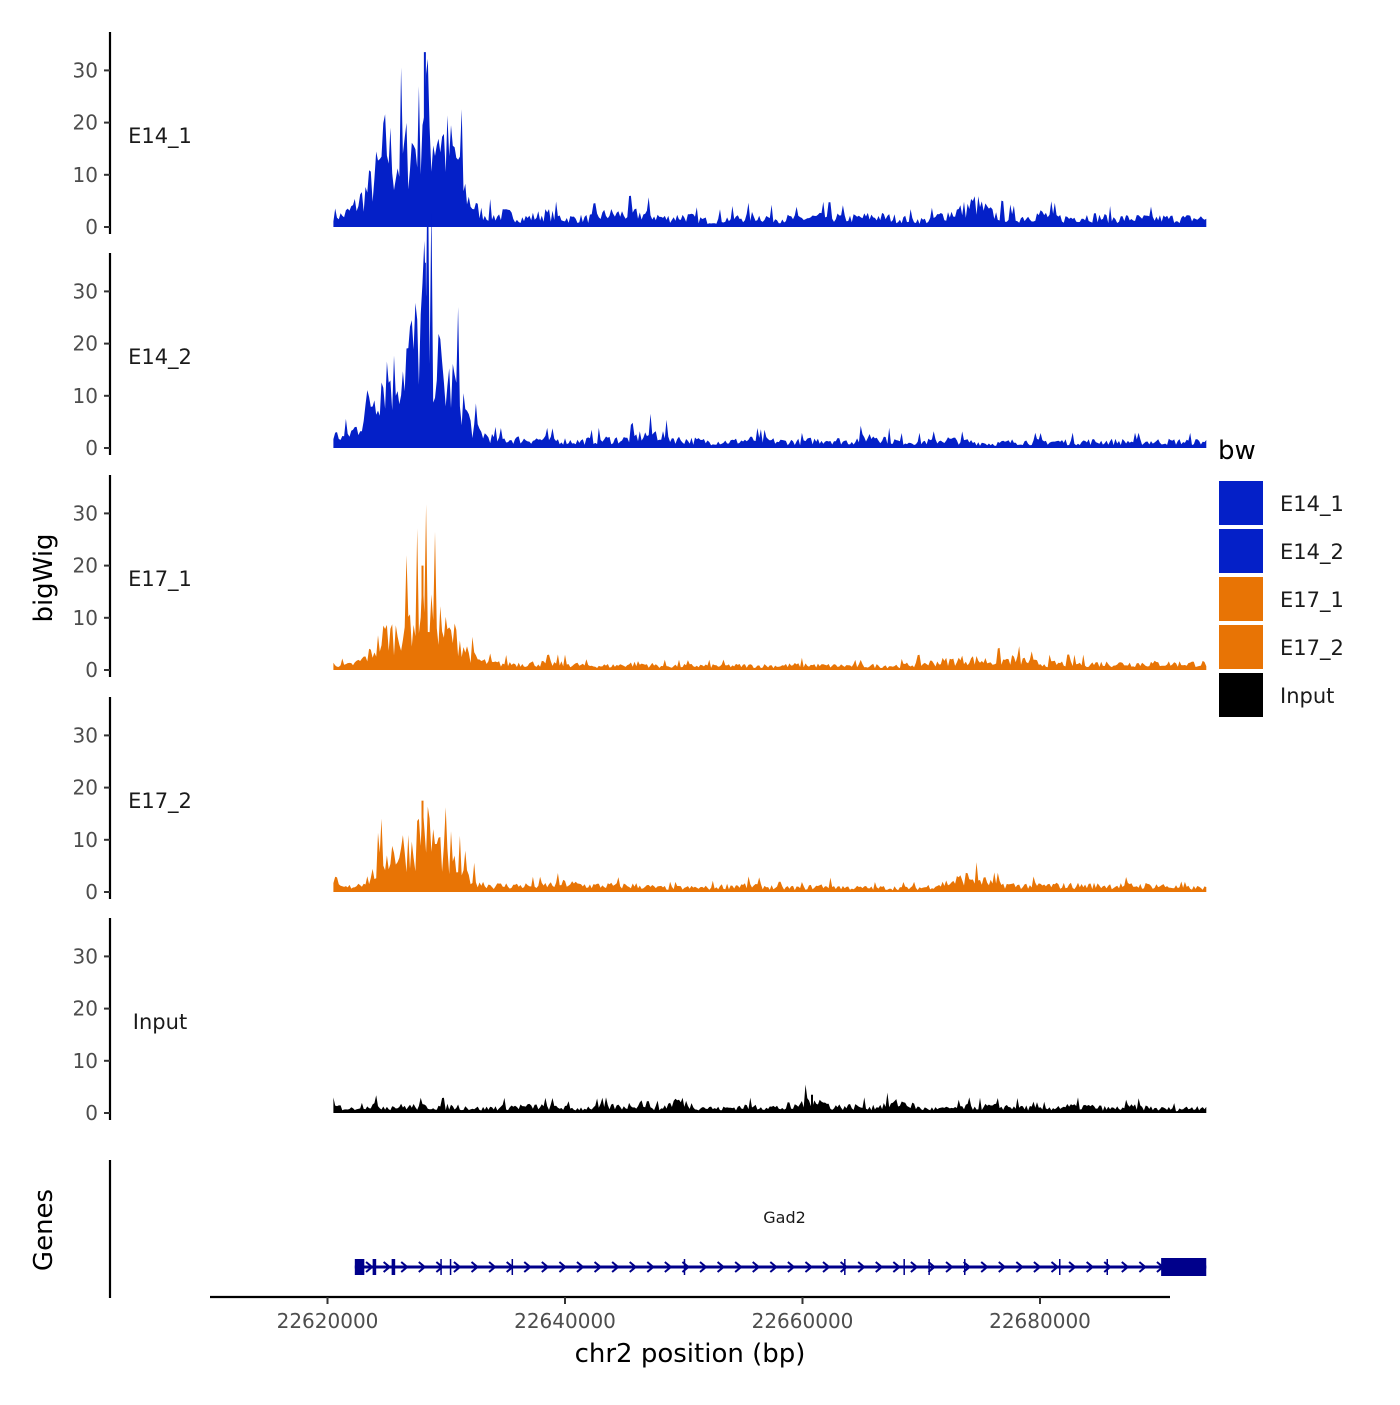  Describe the element at coordinates (640, 800) in the screenshot. I see `track-panel-e17-2: 0 10 20 30 E17_2` at that location.